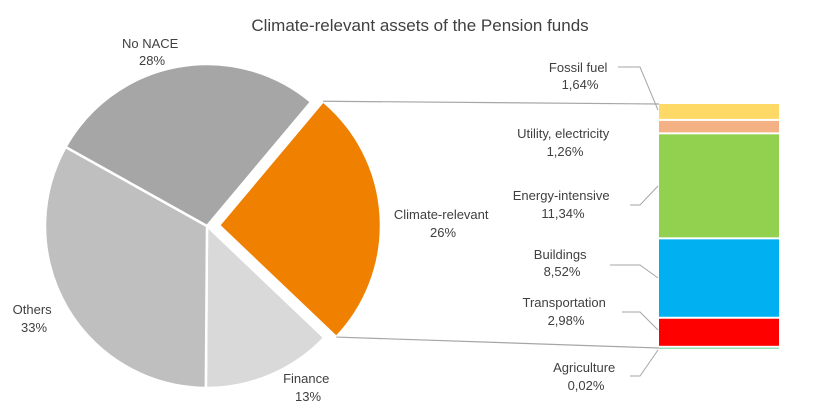 This screenshot has height=413, width=827. Describe the element at coordinates (719, 332) in the screenshot. I see `bar-segment-transportation` at that location.